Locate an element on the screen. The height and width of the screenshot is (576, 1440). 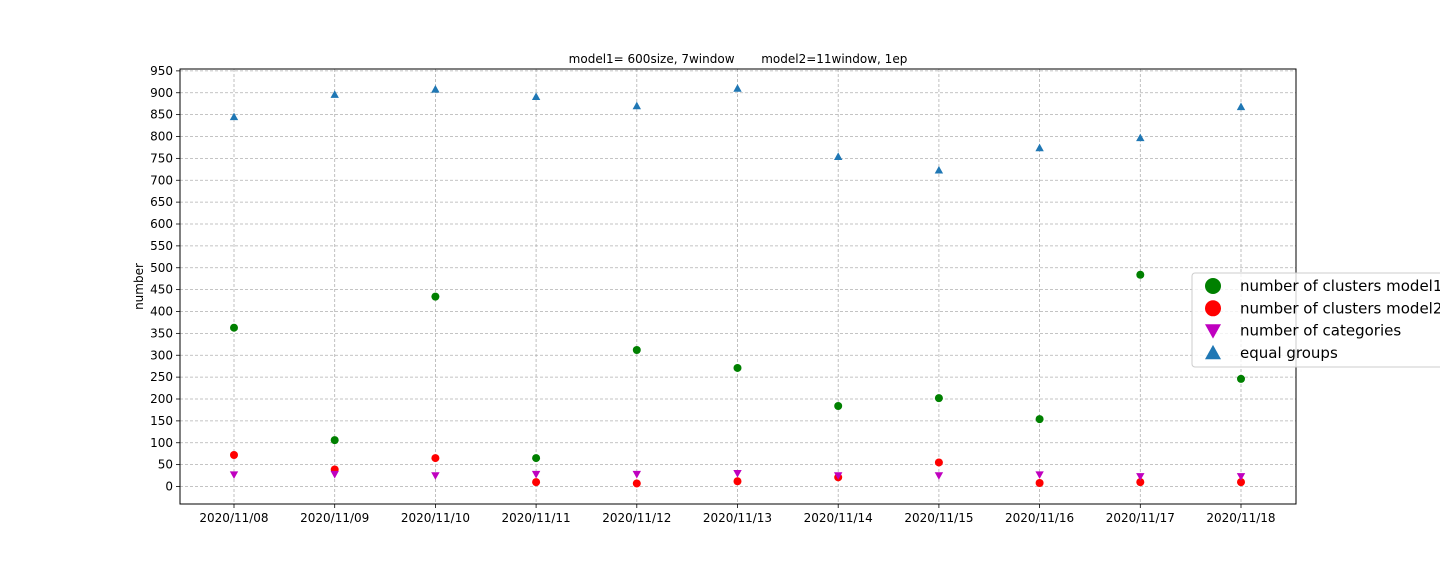
x-tick-label: 2020/11/12 is located at coordinates (636, 518).